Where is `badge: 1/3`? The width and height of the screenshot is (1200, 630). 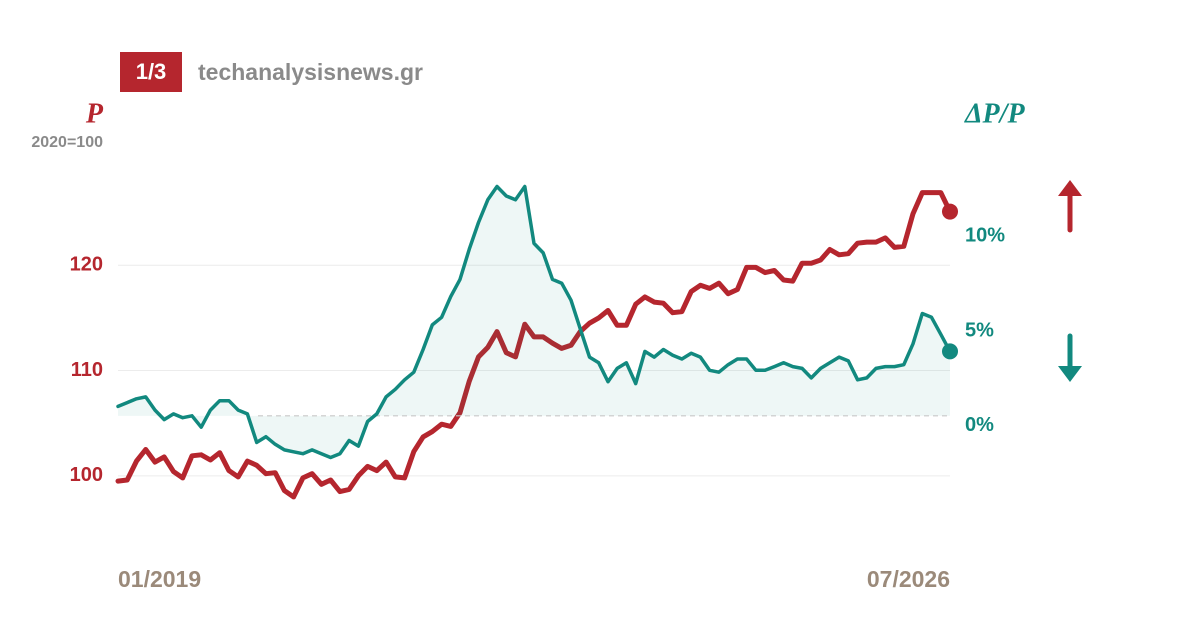
badge: 1/3 is located at coordinates (151, 71).